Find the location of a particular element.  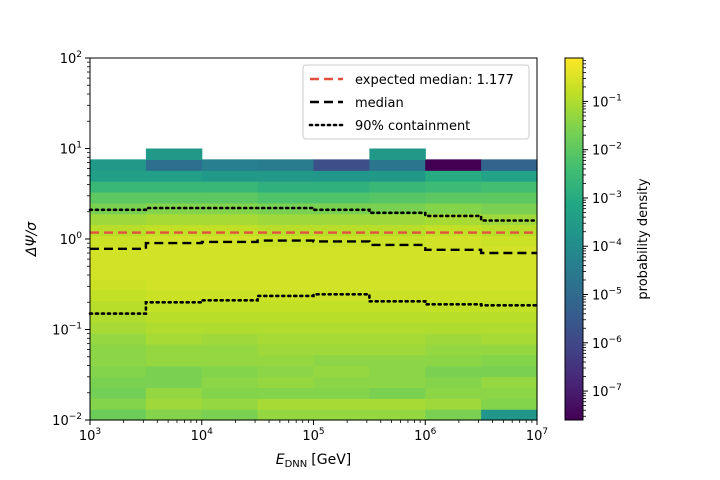

plot-lines is located at coordinates (313, 260).